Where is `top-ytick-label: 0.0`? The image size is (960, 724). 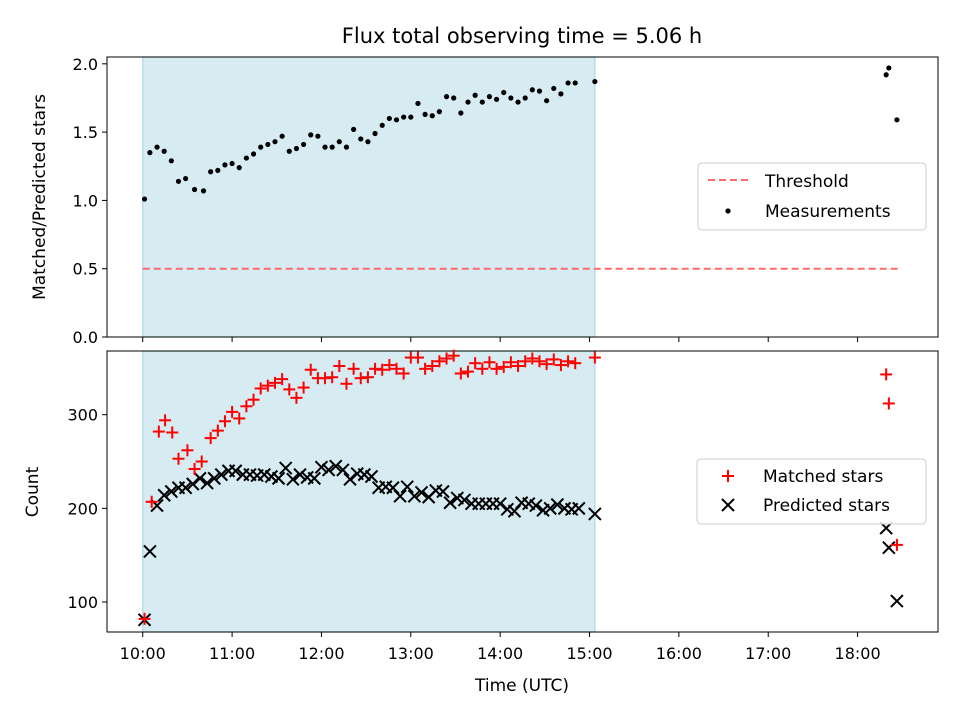
top-ytick-label: 0.0 is located at coordinates (85, 337).